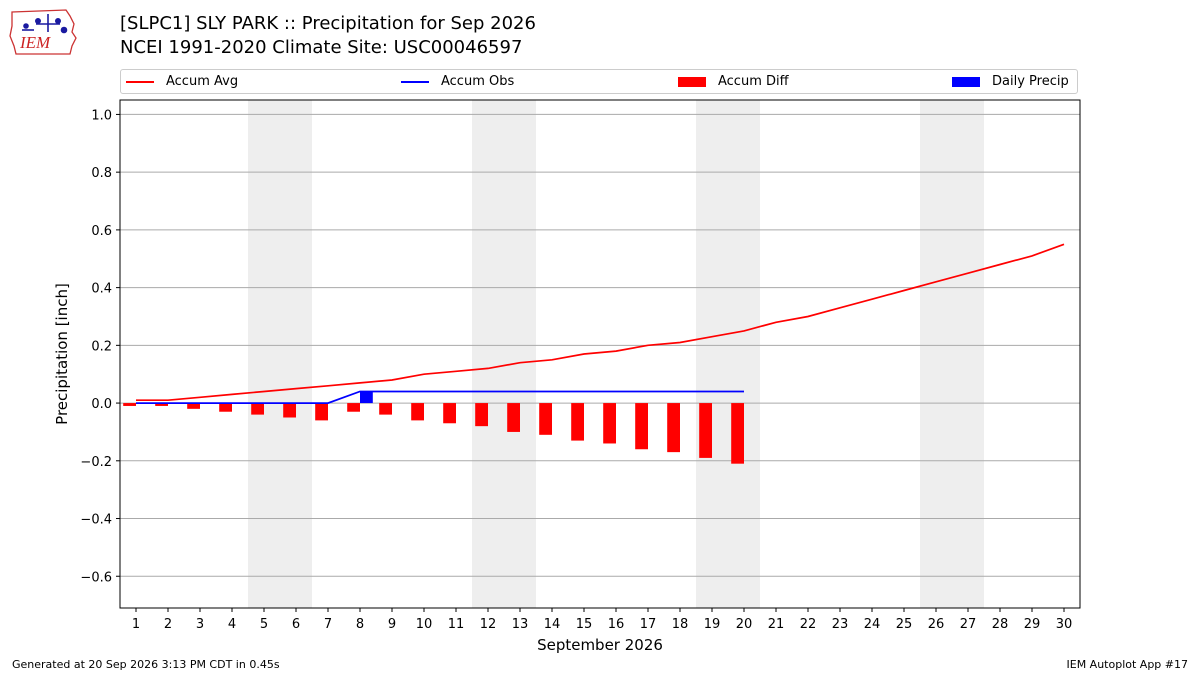 Image resolution: width=1200 pixels, height=675 pixels. What do you see at coordinates (96, 577) in the screenshot?
I see `y-tick-label: −0.6` at bounding box center [96, 577].